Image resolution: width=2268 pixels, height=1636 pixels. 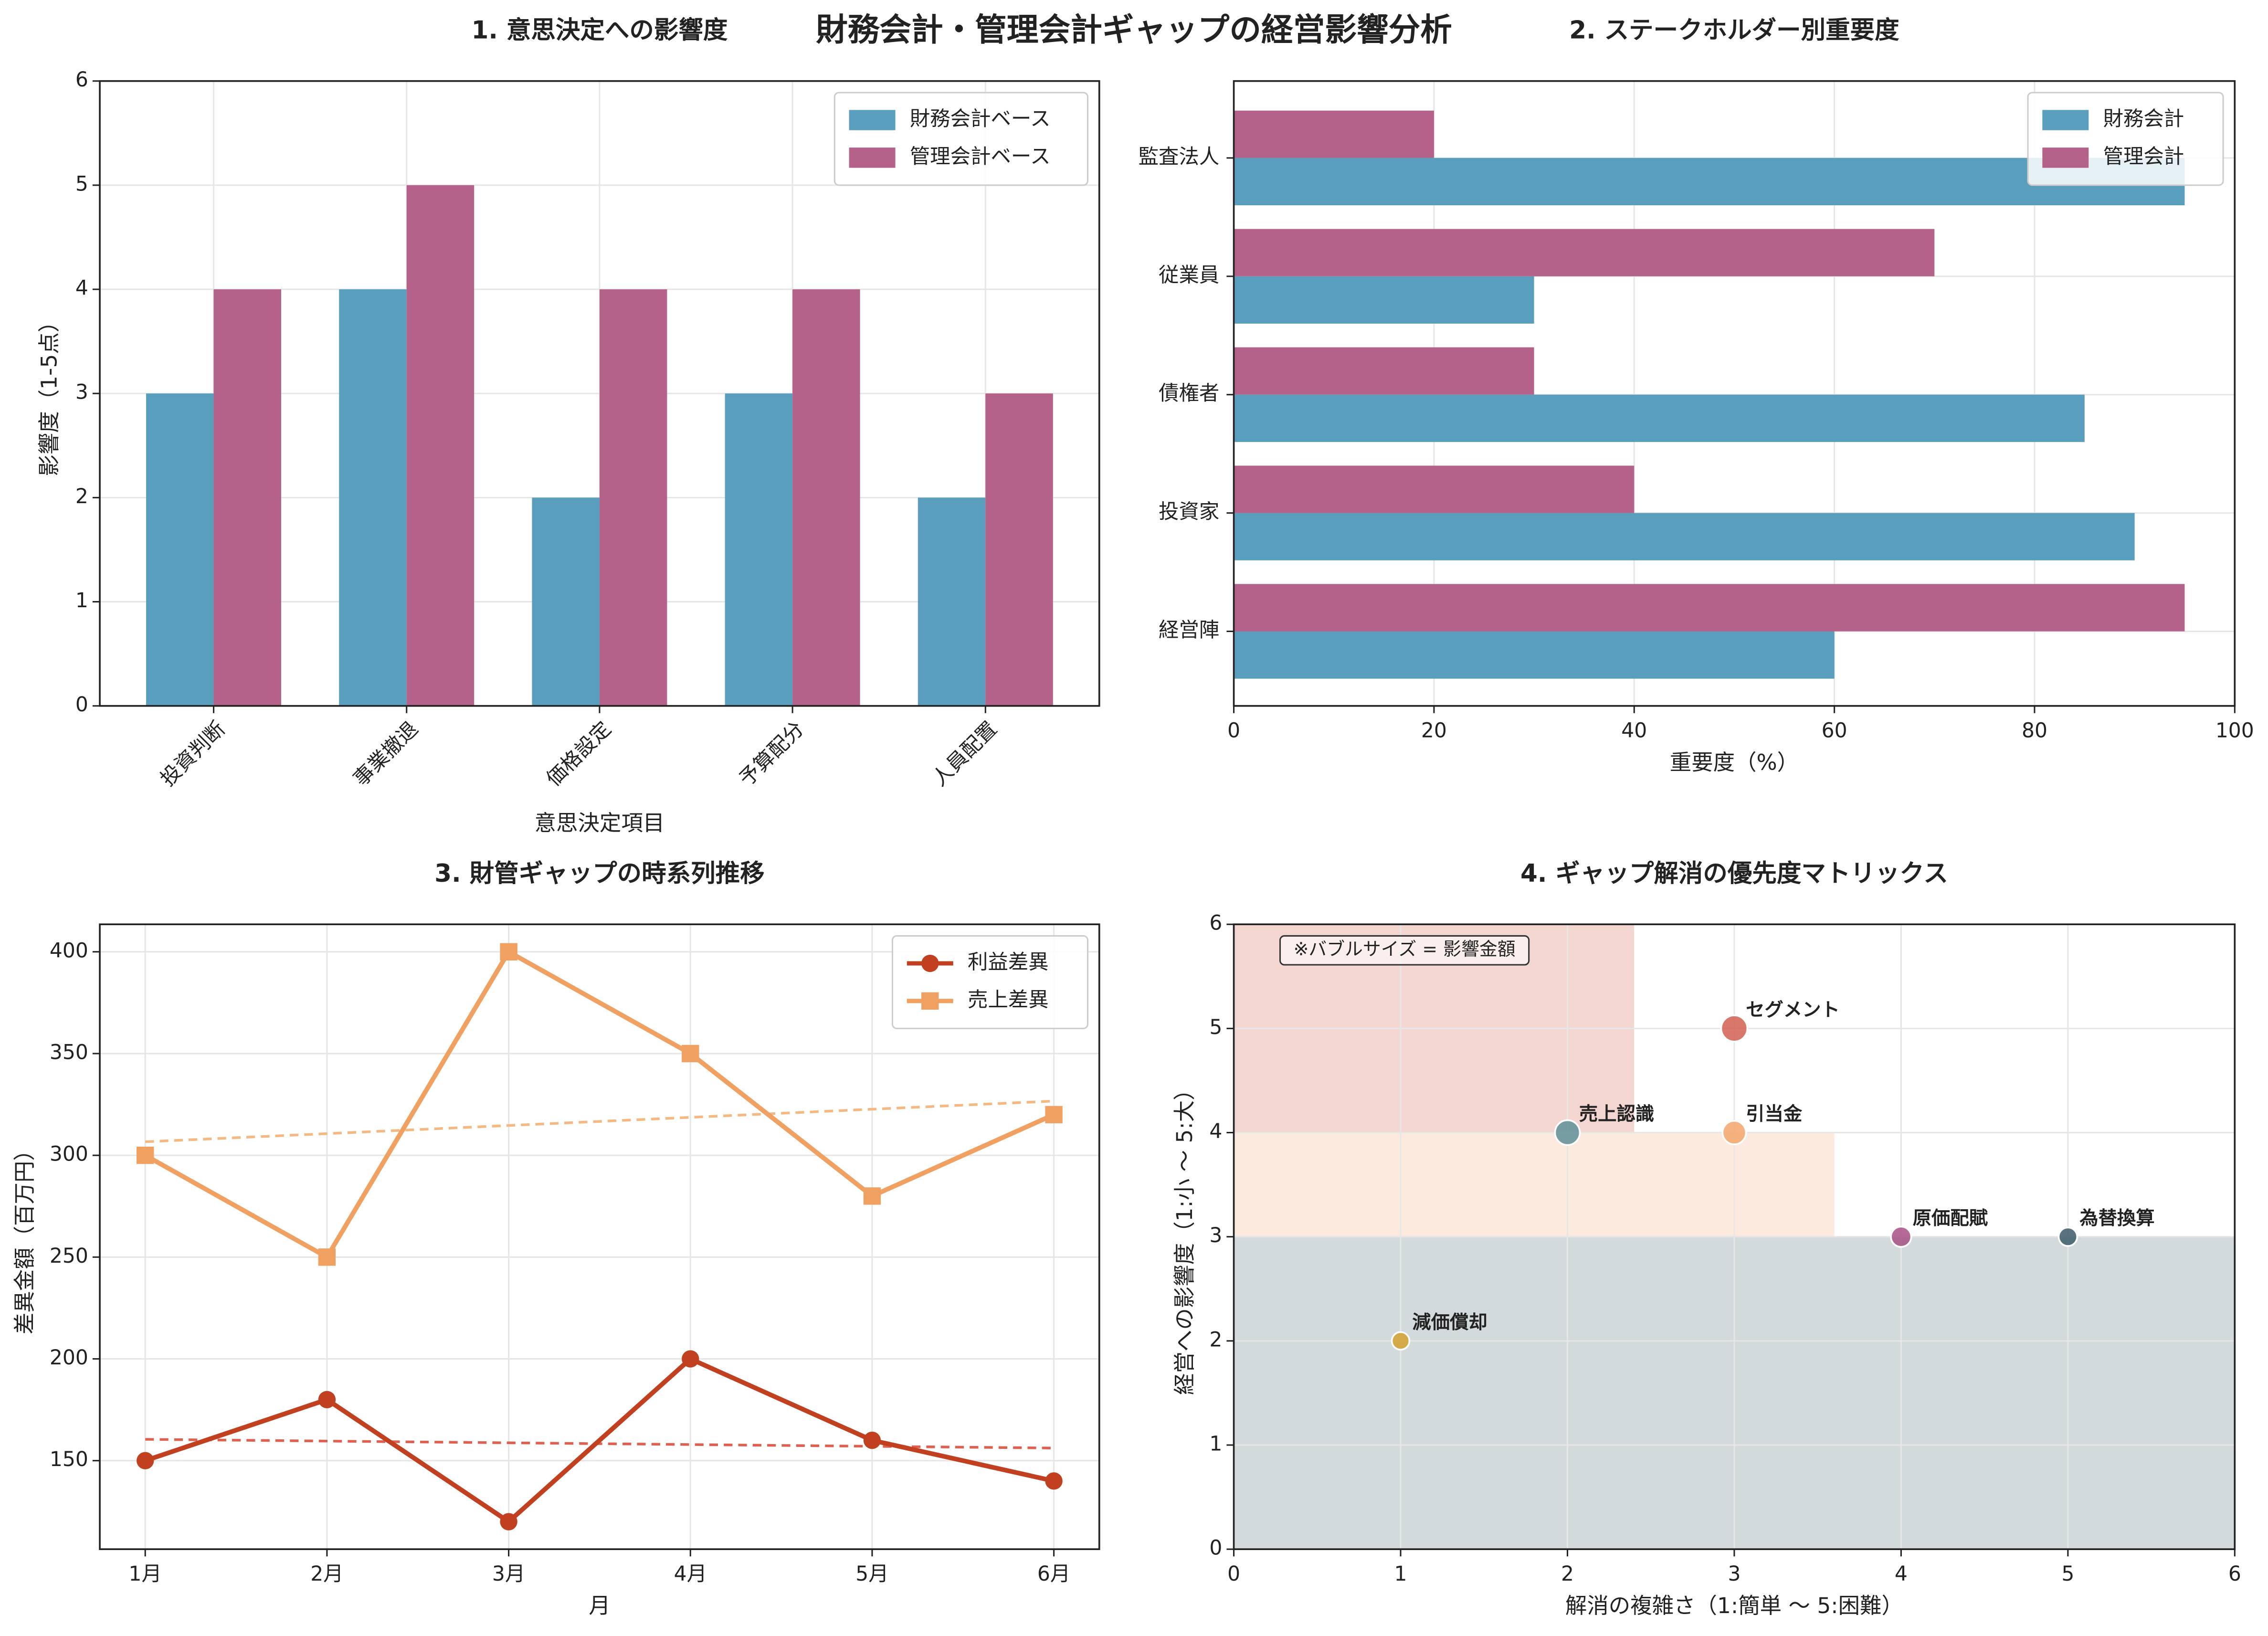 What do you see at coordinates (1184, 1236) in the screenshot?
I see `y-axis-label: 経営への影響度（1:小 ～ 5:大）` at bounding box center [1184, 1236].